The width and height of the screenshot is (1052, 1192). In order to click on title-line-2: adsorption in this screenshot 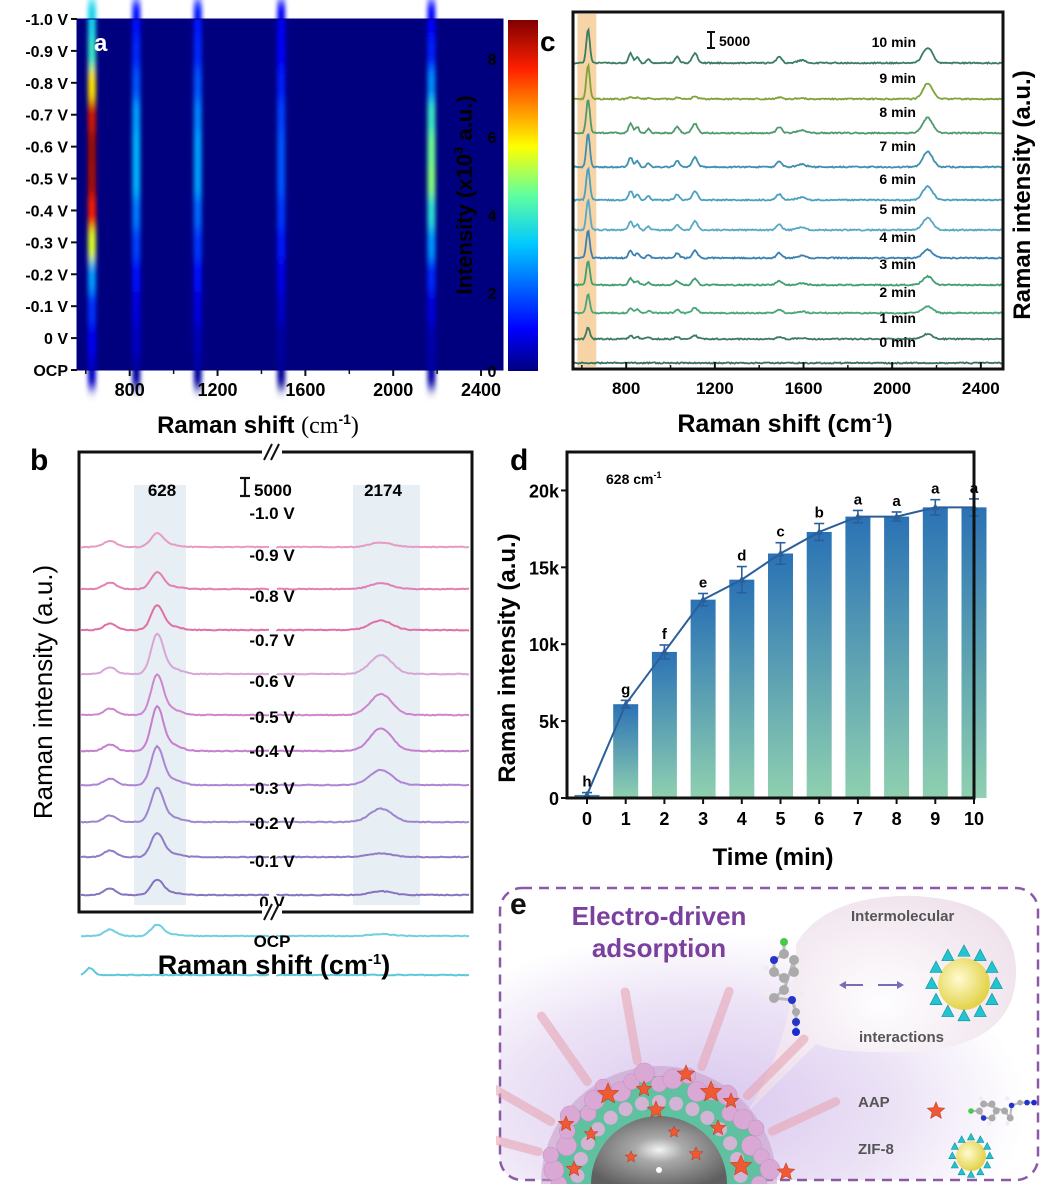, I will do `click(659, 948)`.